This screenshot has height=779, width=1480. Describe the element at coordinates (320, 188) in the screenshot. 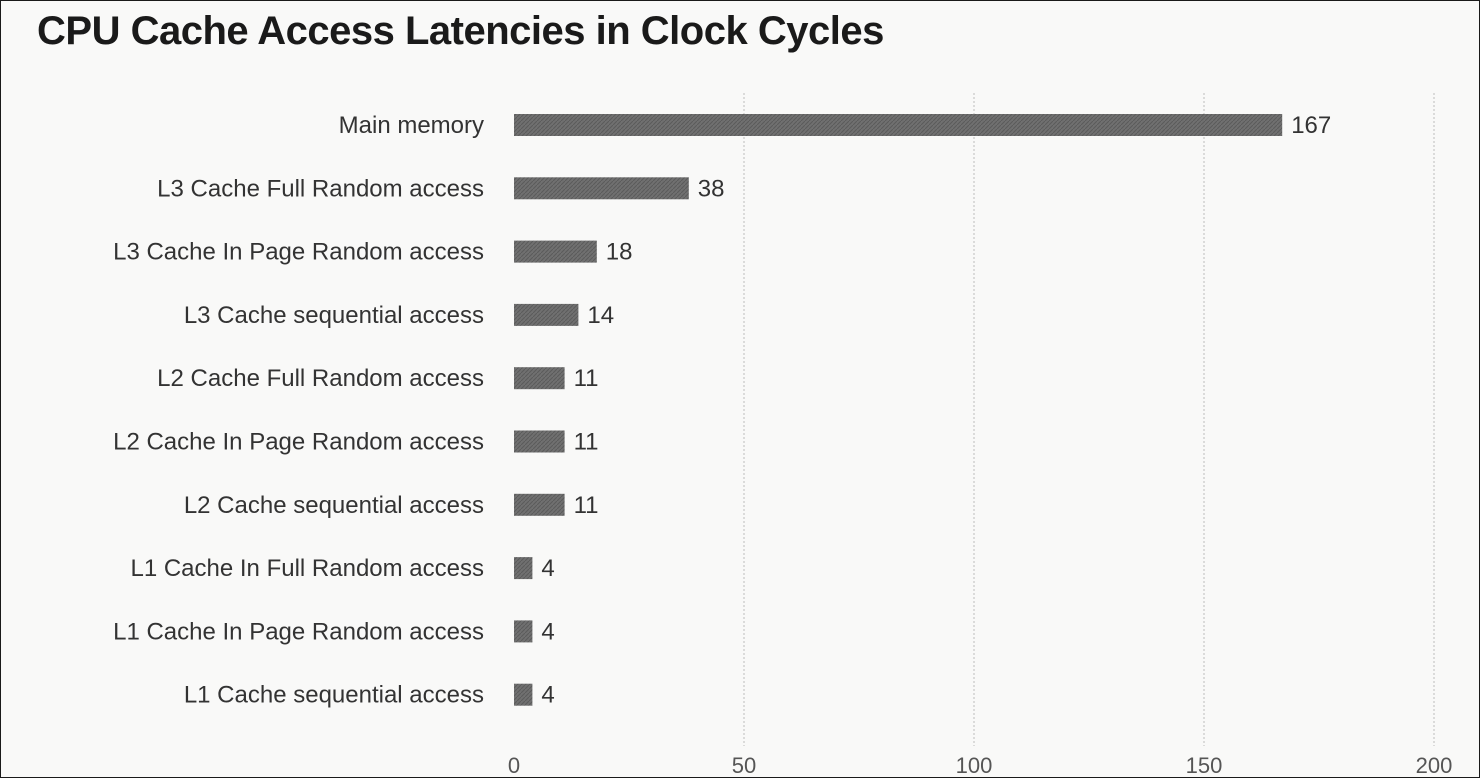

I see `category-label: L3 Cache Full Random access` at that location.